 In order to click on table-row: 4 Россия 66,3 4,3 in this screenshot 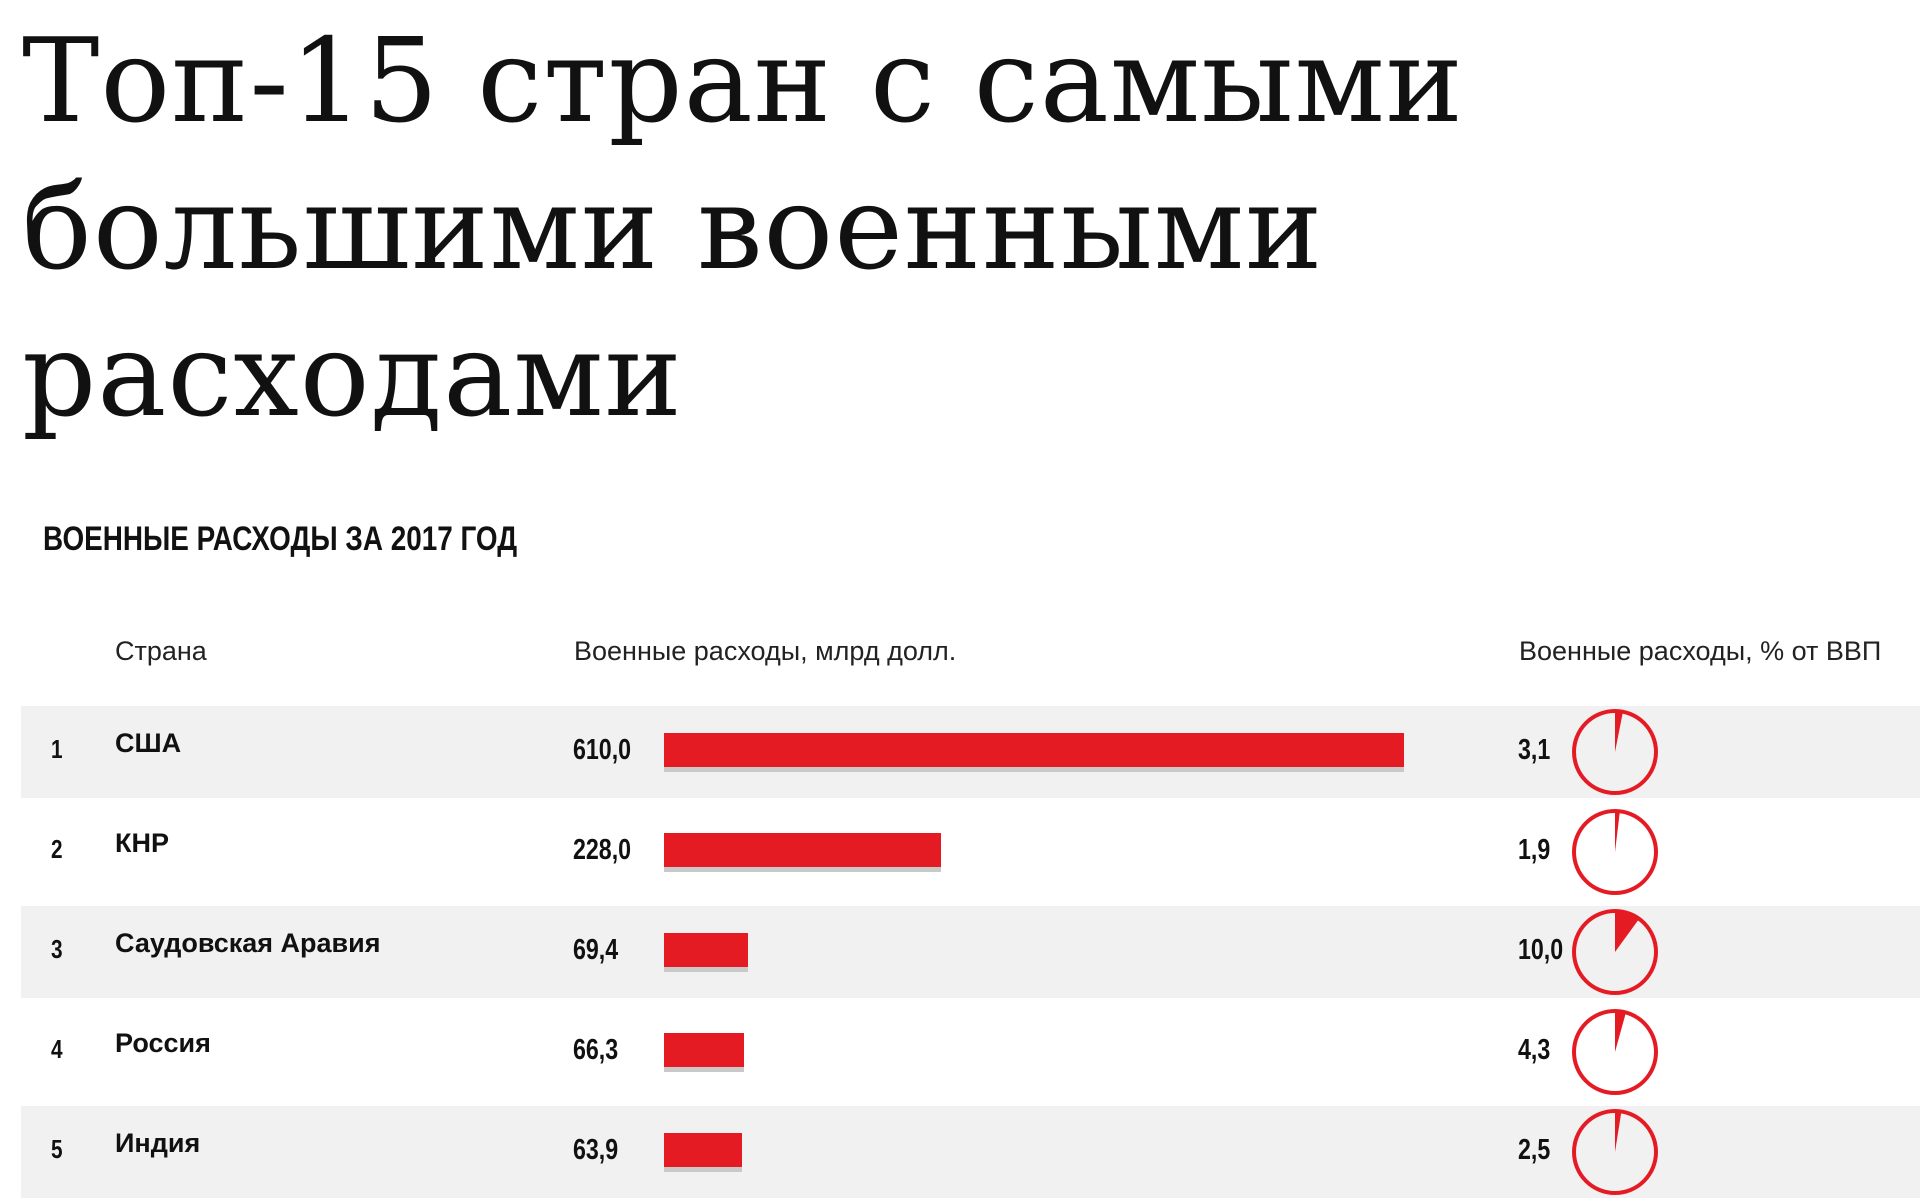, I will do `click(970, 1052)`.